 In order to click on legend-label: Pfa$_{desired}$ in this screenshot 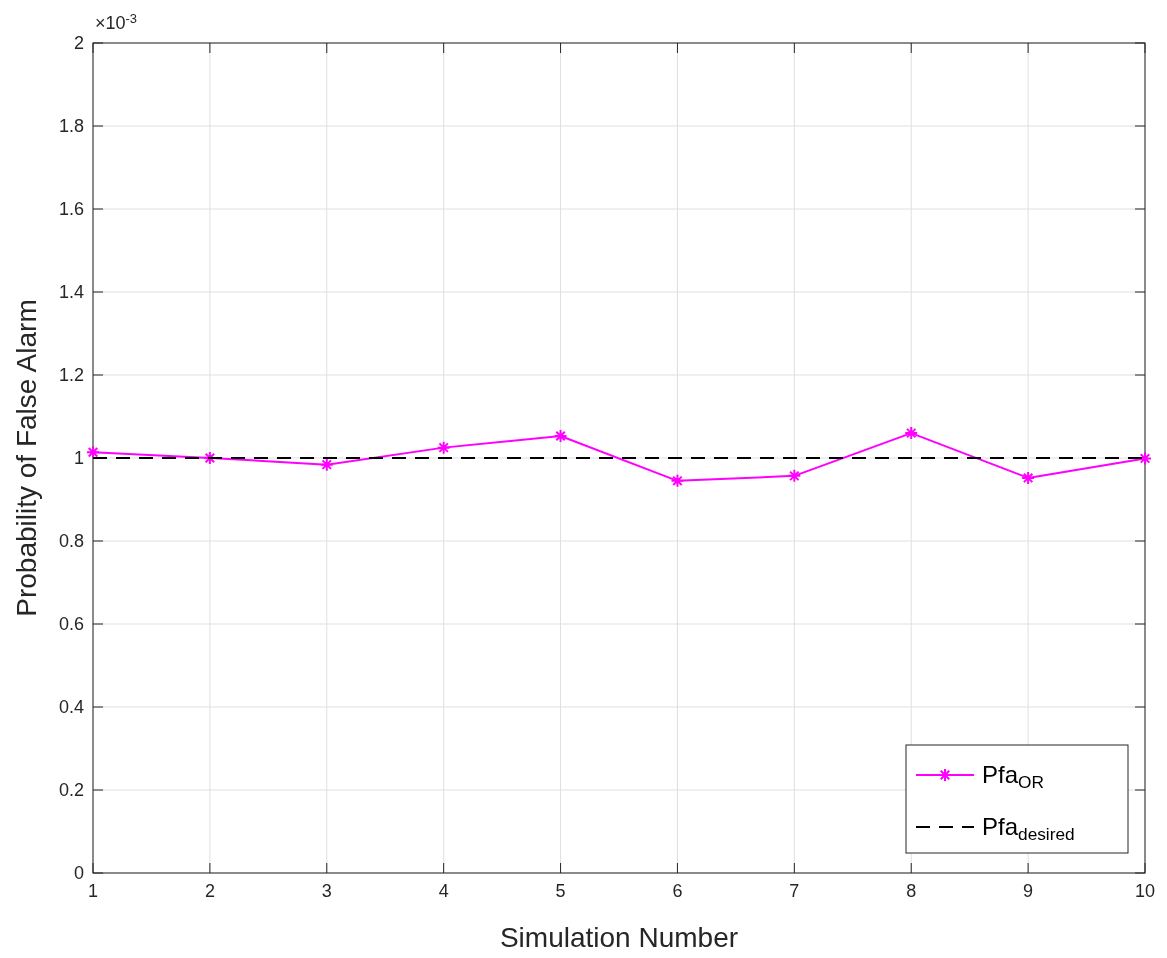, I will do `click(1028, 829)`.